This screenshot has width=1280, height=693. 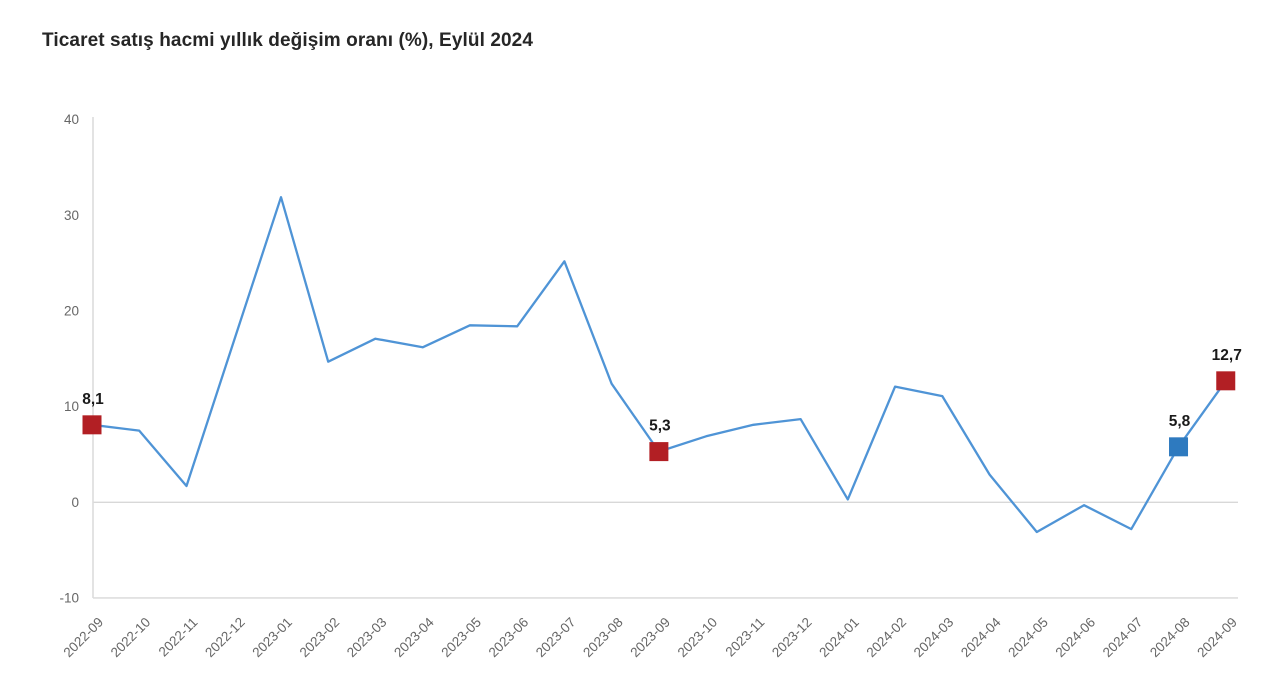 I want to click on data-point-label: 12,7, so click(x=1227, y=355).